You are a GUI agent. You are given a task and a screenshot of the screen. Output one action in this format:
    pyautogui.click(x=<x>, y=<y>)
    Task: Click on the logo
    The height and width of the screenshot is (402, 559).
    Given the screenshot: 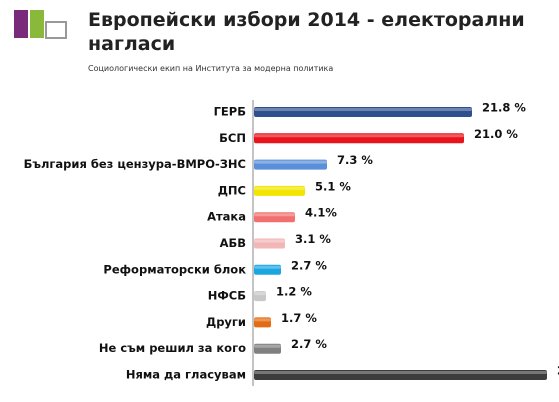 What is the action you would take?
    pyautogui.click(x=40, y=24)
    